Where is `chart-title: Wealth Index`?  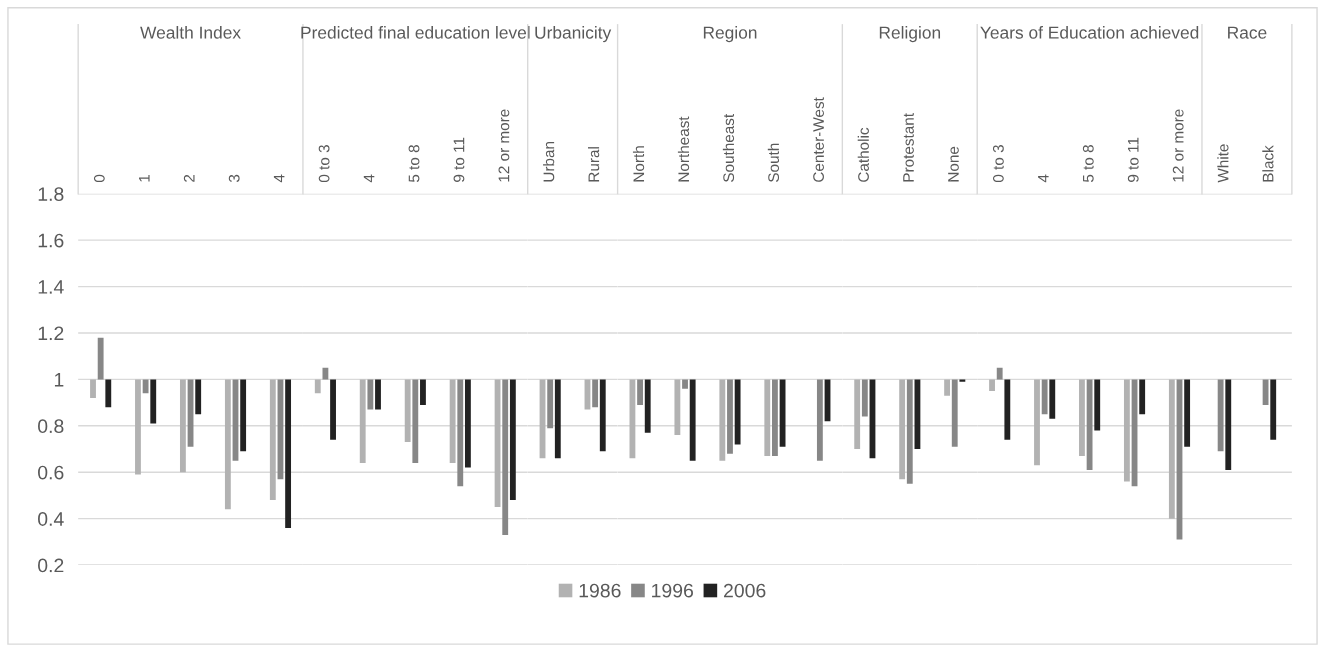
chart-title: Wealth Index is located at coordinates (190, 32).